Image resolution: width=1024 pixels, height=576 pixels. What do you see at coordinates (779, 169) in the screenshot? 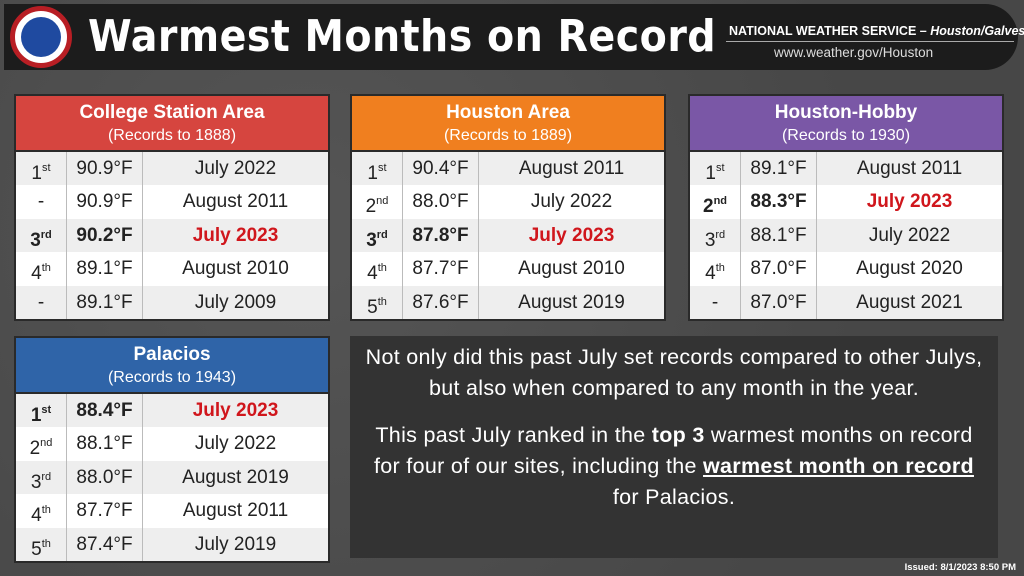
I see `temperature-cell: 89.1°F` at bounding box center [779, 169].